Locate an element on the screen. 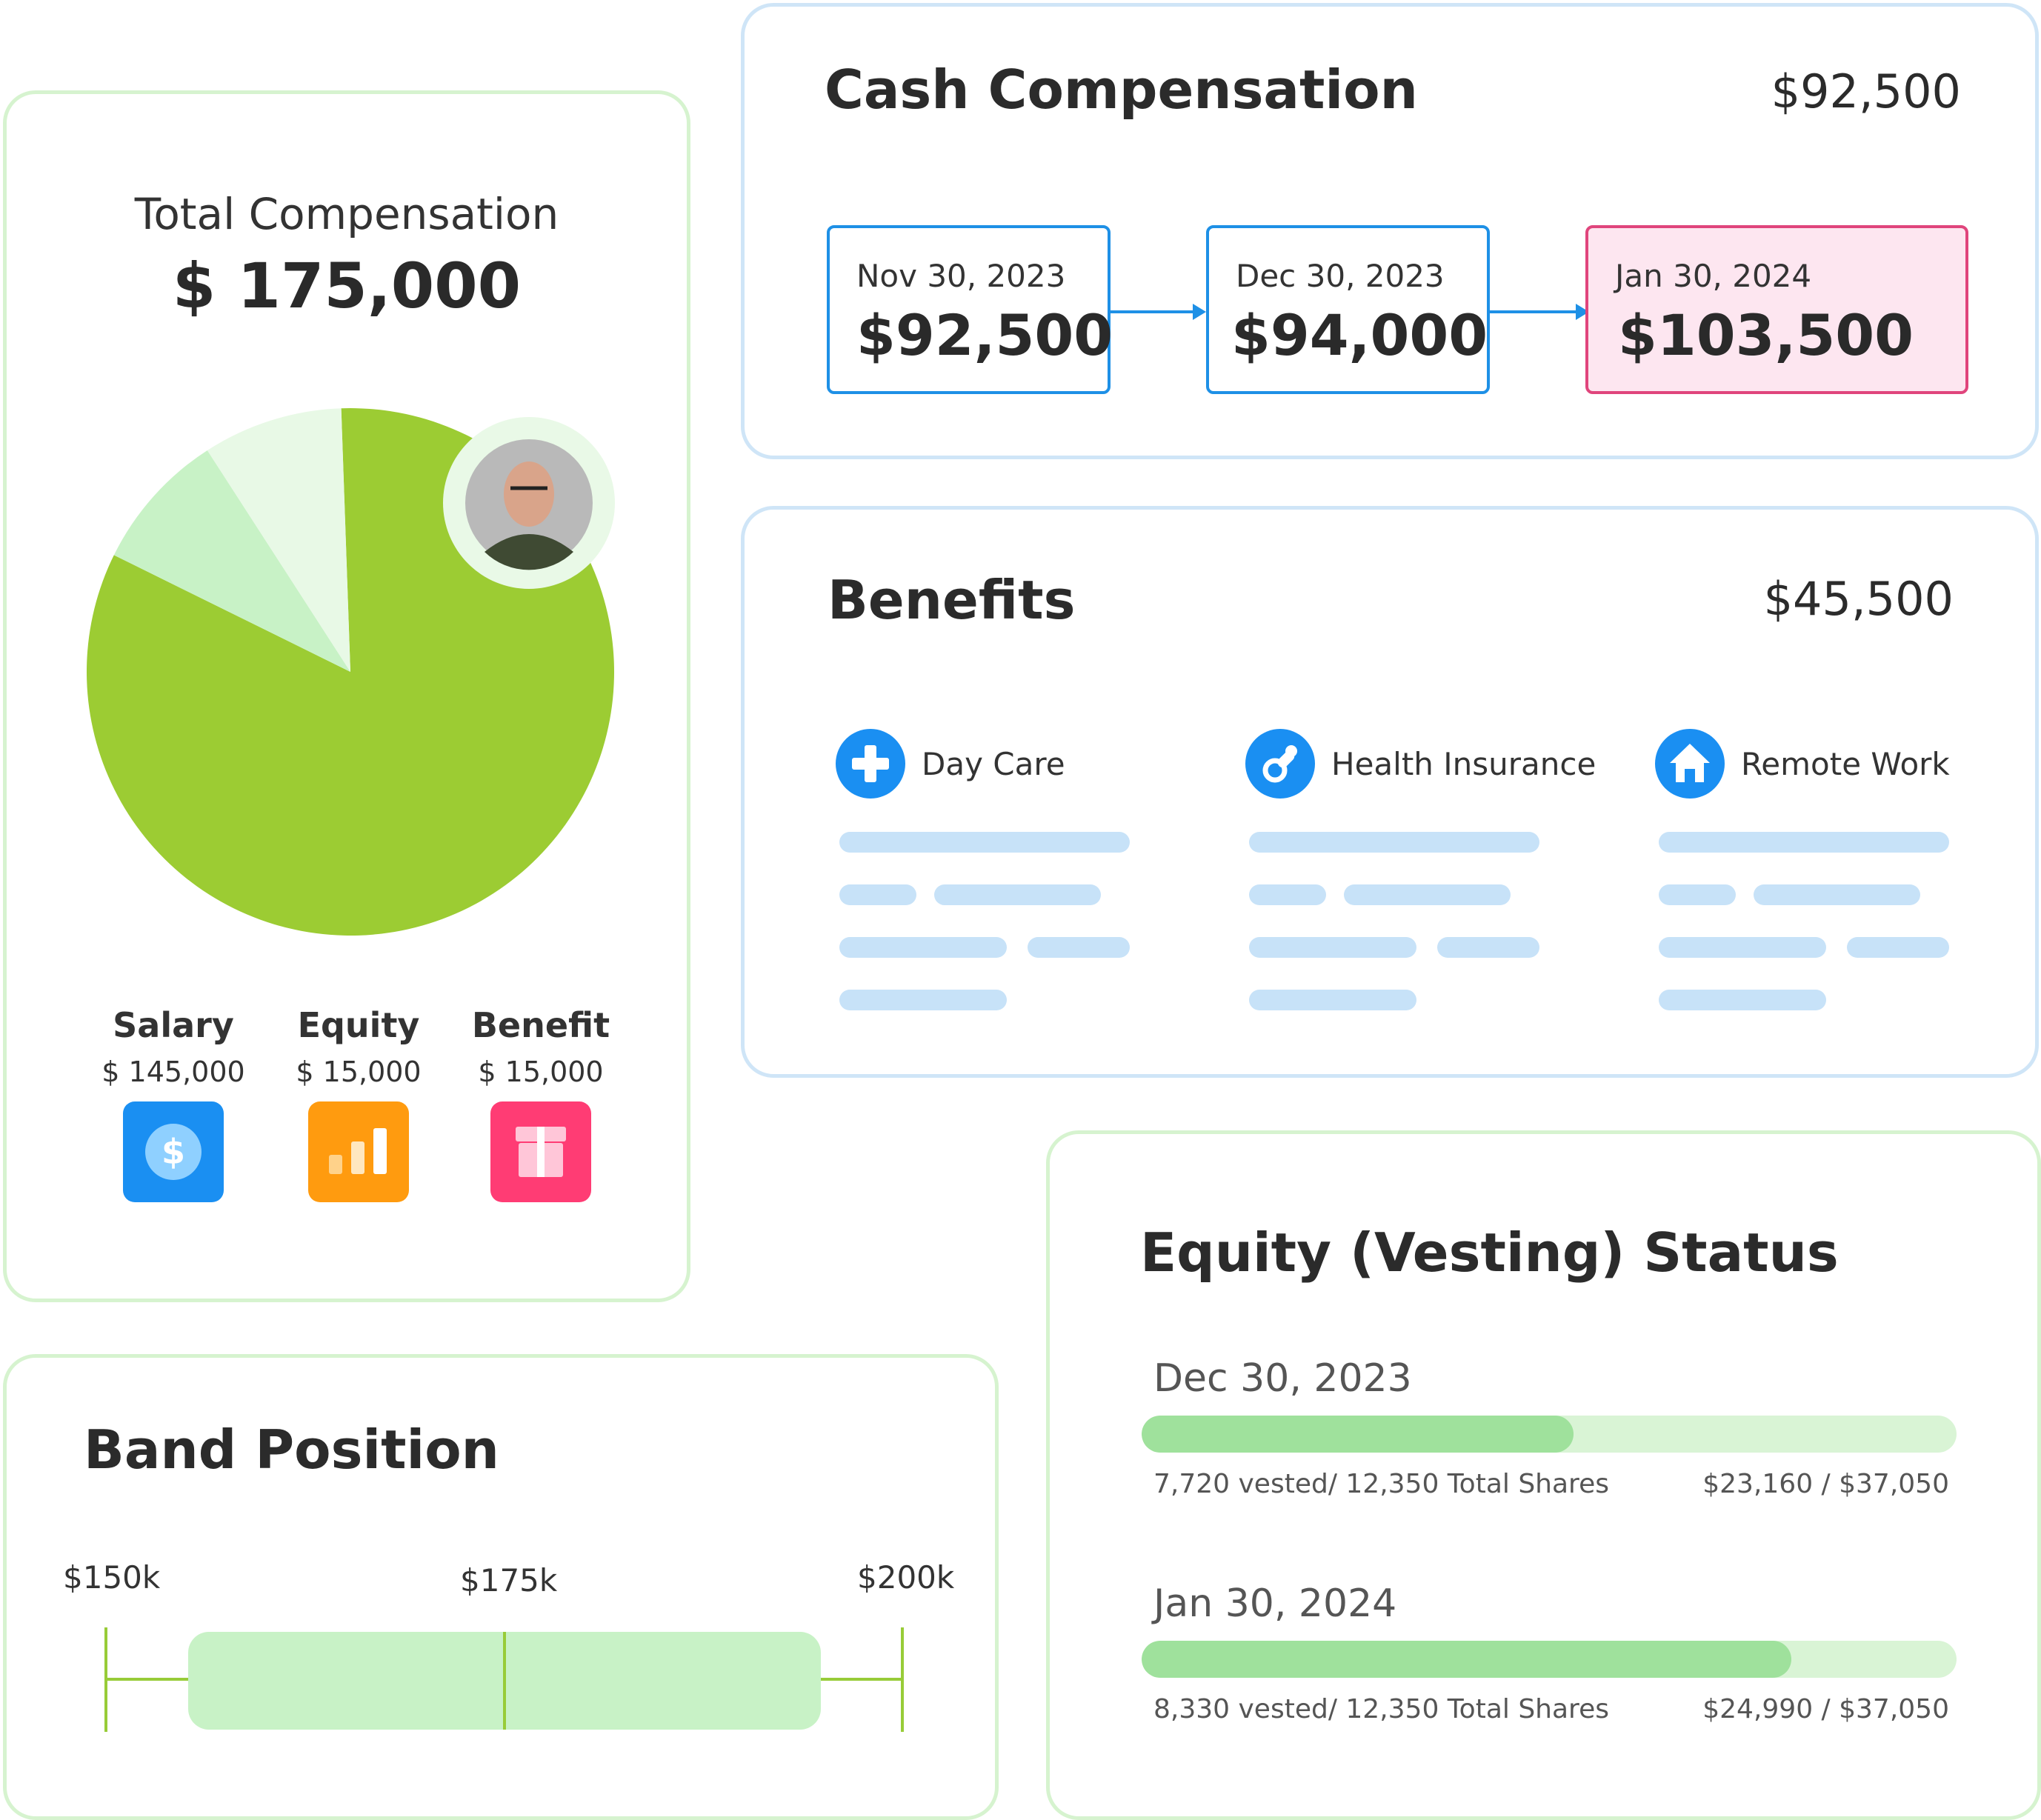 The height and width of the screenshot is (1820, 2041). legend-salary-label: Salary is located at coordinates (173, 1025).